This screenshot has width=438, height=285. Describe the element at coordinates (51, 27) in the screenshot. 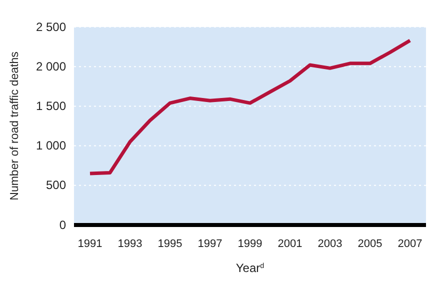

I see `y-tick-label: 2 500` at that location.